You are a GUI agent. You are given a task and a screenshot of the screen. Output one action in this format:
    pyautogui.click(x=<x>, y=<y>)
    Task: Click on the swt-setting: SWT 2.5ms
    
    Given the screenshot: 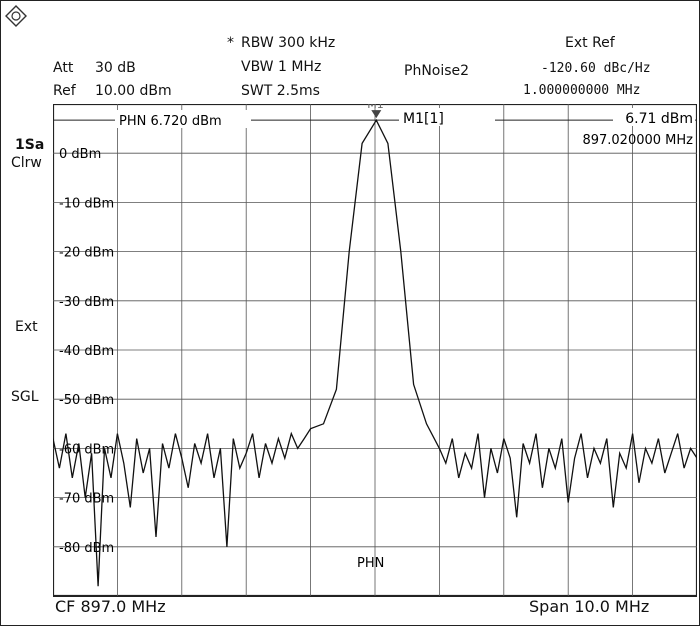 What is the action you would take?
    pyautogui.click(x=280, y=91)
    